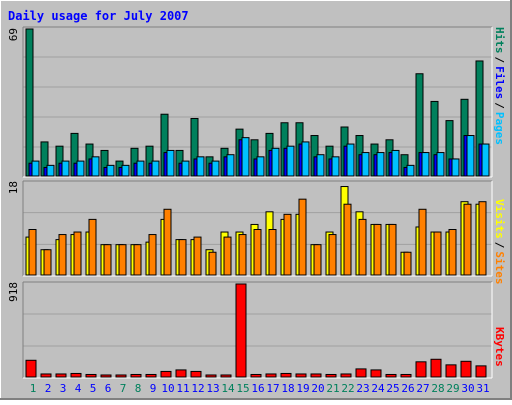 Image resolution: width=512 pixels, height=405 pixels. What do you see at coordinates (407, 388) in the screenshot?
I see `day-label: 26` at bounding box center [407, 388].